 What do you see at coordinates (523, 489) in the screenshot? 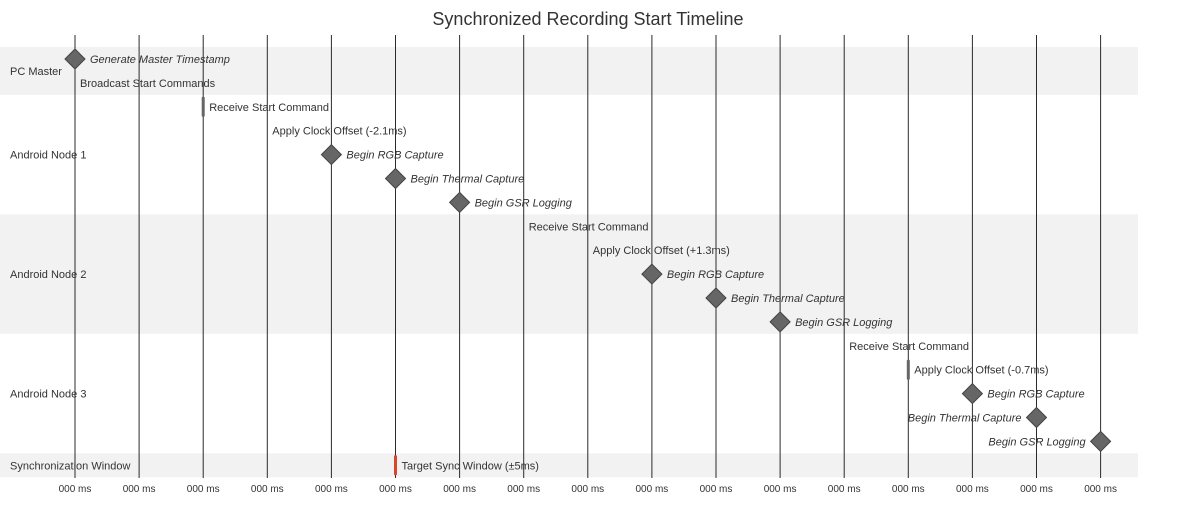
I see `x-tick-label-7: 000 ms` at bounding box center [523, 489].